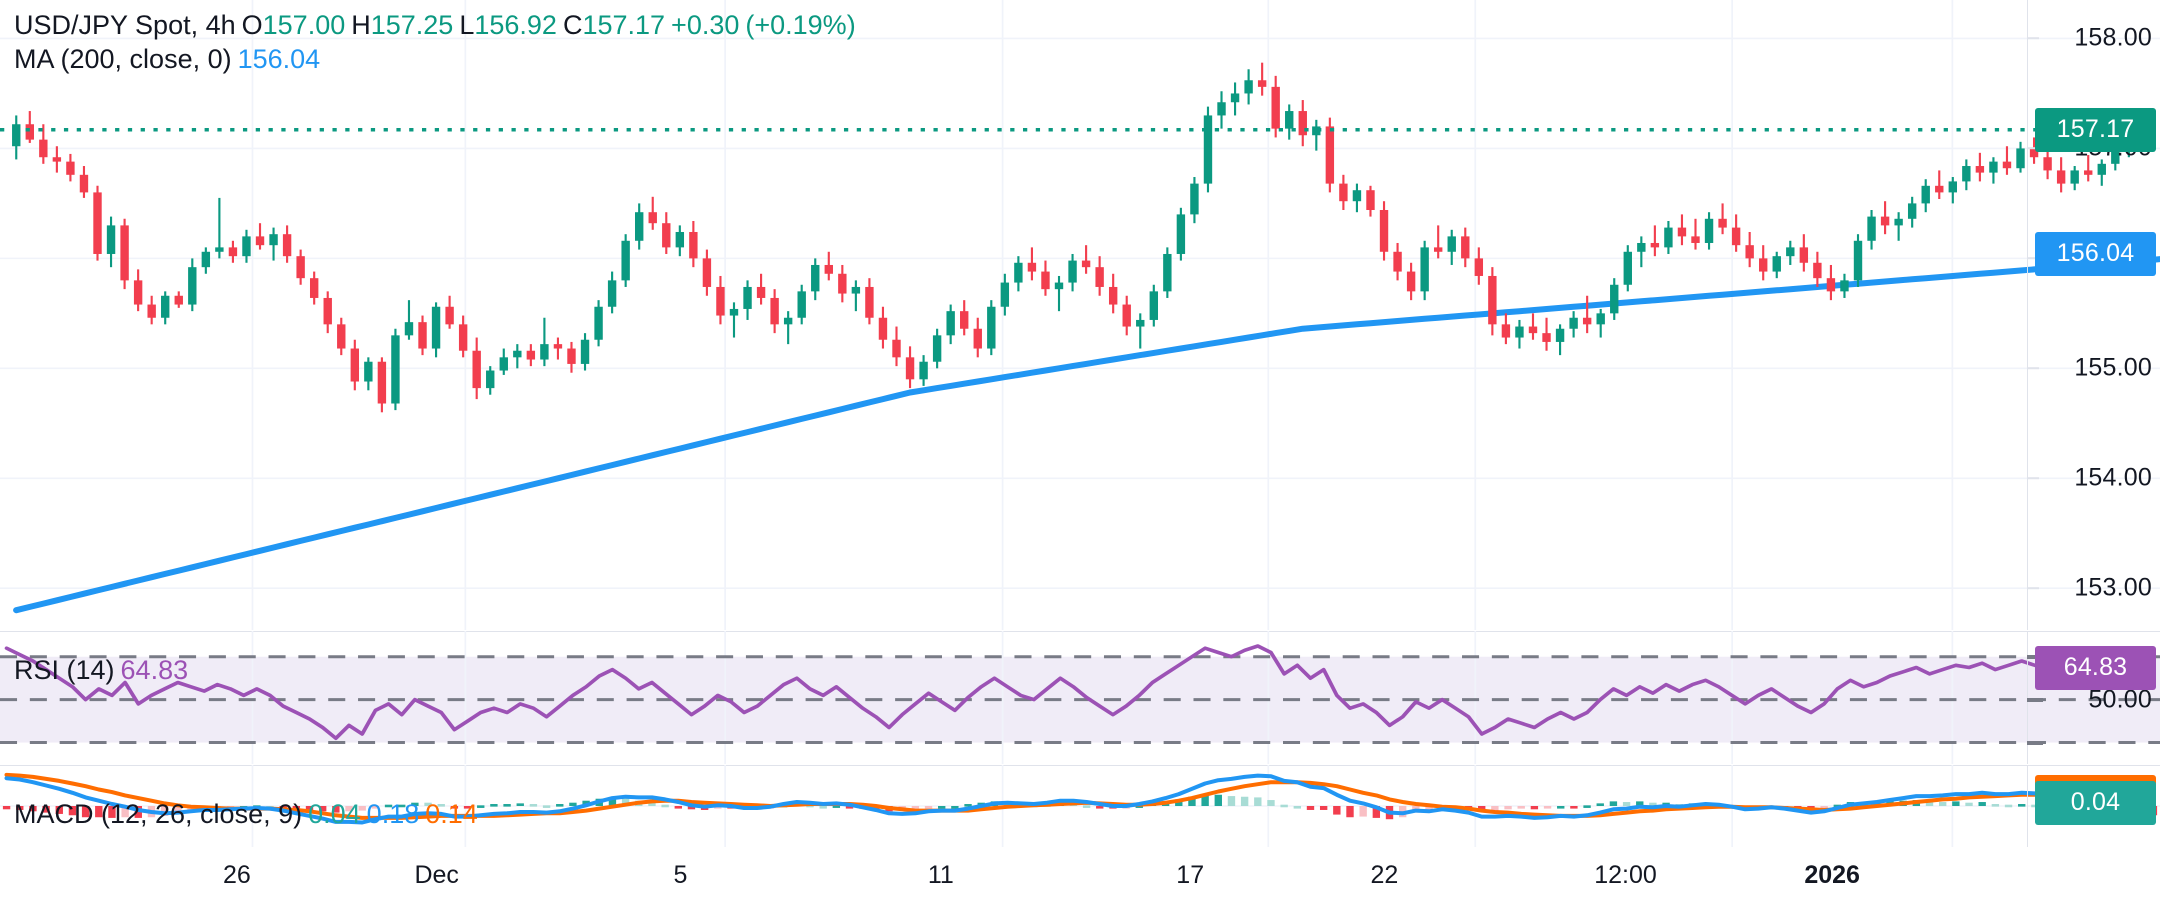 Image resolution: width=2160 pixels, height=901 pixels. I want to click on macd-legend: MACD (12, 26, close, 9) 0.04 0.18 0.14, so click(249, 814).